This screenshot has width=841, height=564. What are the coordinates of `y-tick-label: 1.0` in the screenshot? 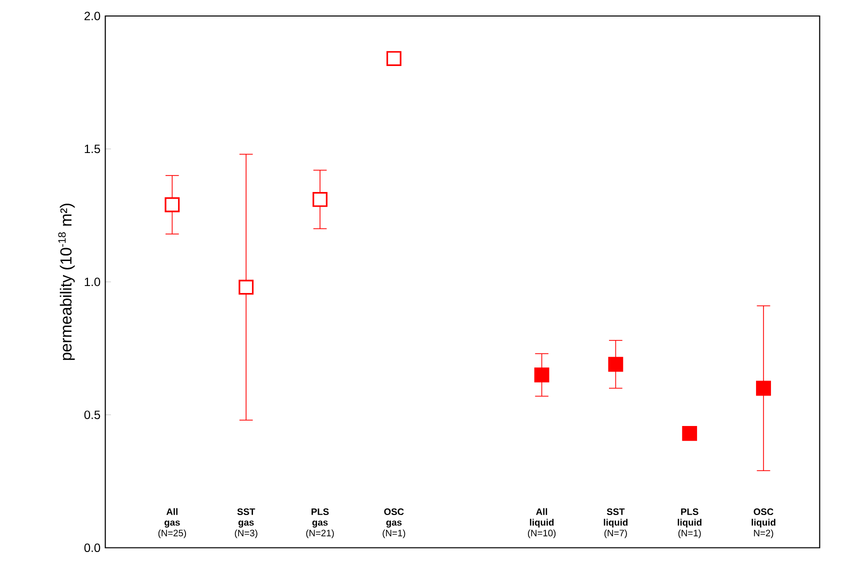 It's located at (92, 282).